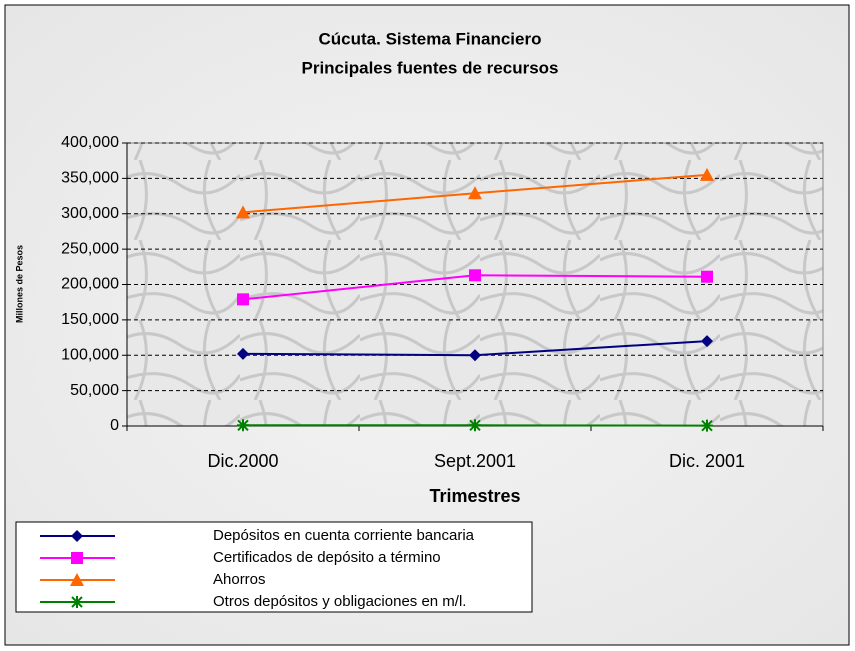 The height and width of the screenshot is (651, 855). I want to click on x-tick-label: Dic.2000, so click(242, 461).